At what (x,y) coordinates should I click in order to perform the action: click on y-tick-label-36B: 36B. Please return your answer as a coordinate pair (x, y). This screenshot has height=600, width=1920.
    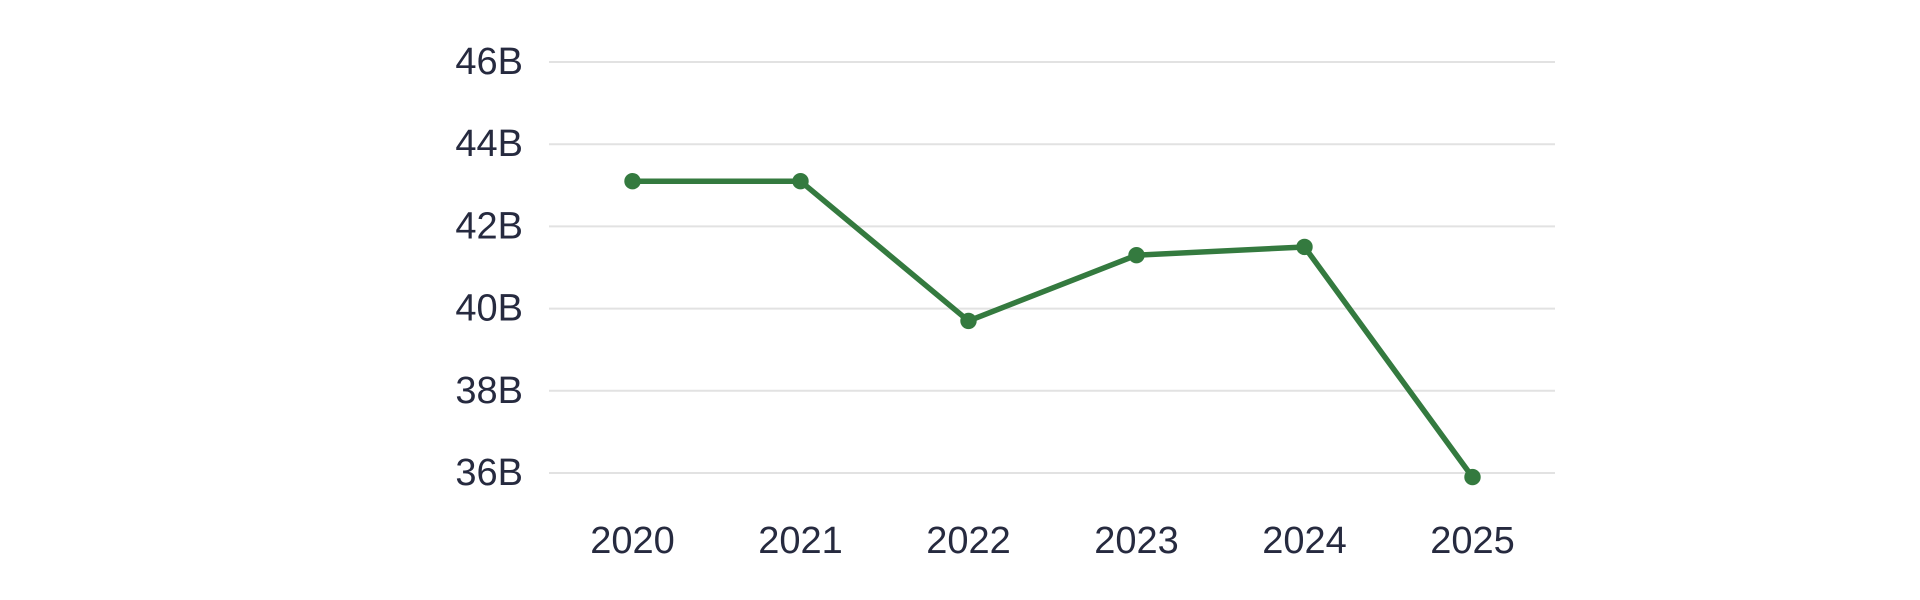
    Looking at the image, I should click on (489, 473).